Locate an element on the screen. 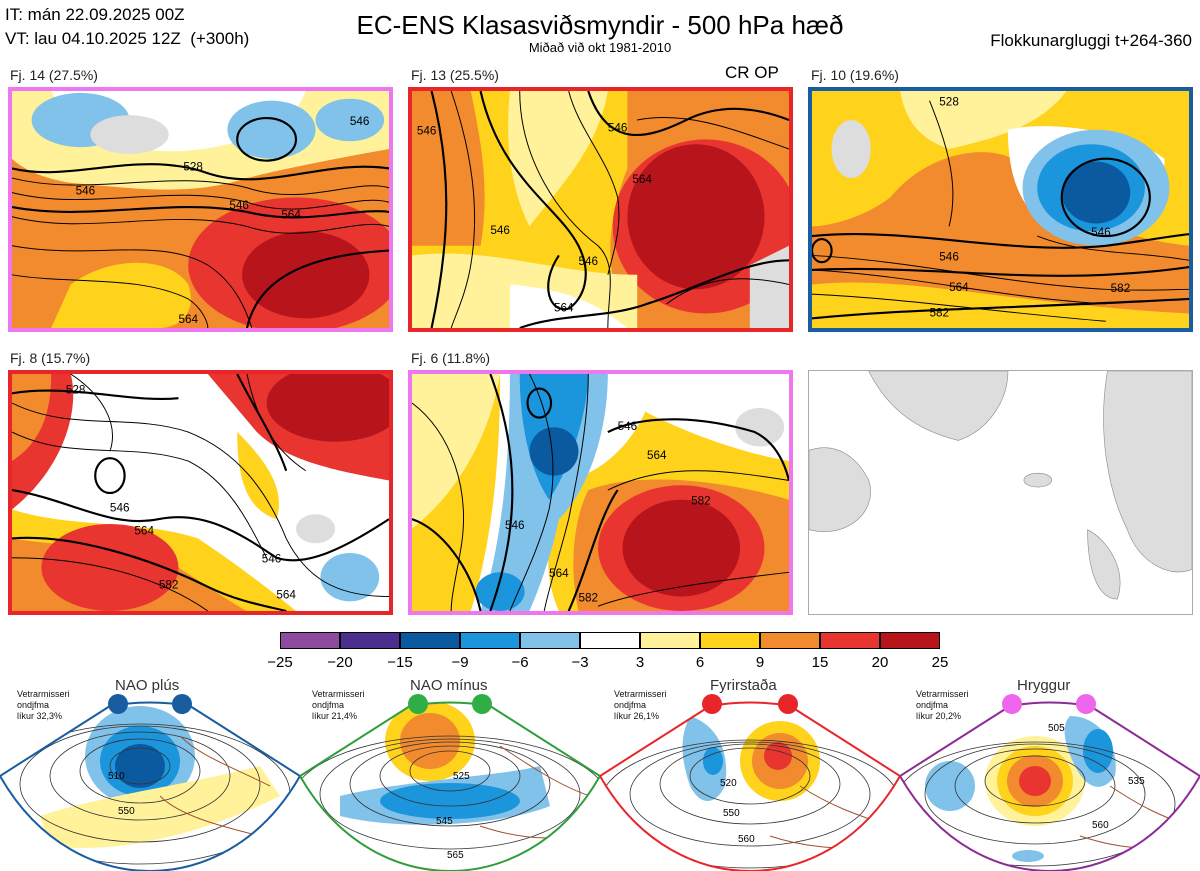  classification-window: Flokkunargluggi t+264-360 is located at coordinates (1091, 40).